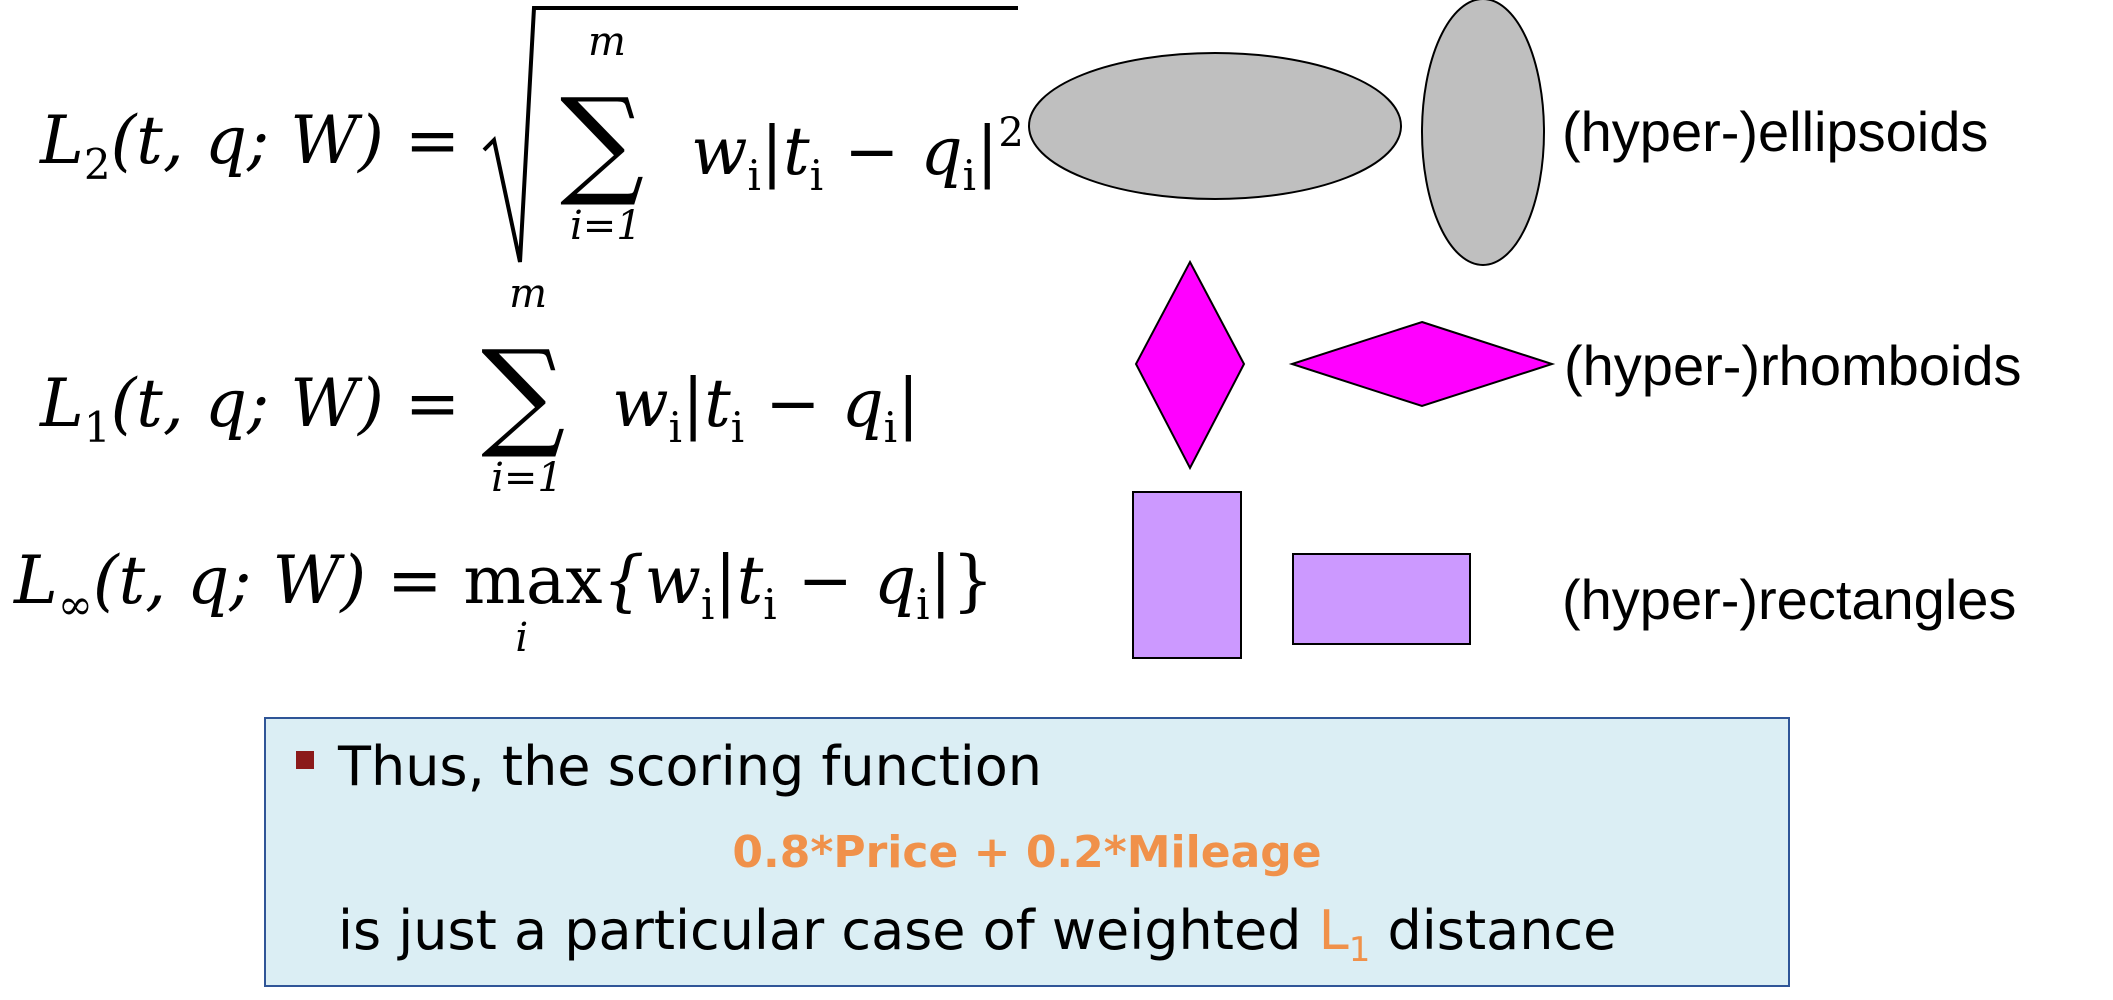 This screenshot has width=2113, height=1000. What do you see at coordinates (606, 226) in the screenshot?
I see `l2-sum-bottom: i=1` at bounding box center [606, 226].